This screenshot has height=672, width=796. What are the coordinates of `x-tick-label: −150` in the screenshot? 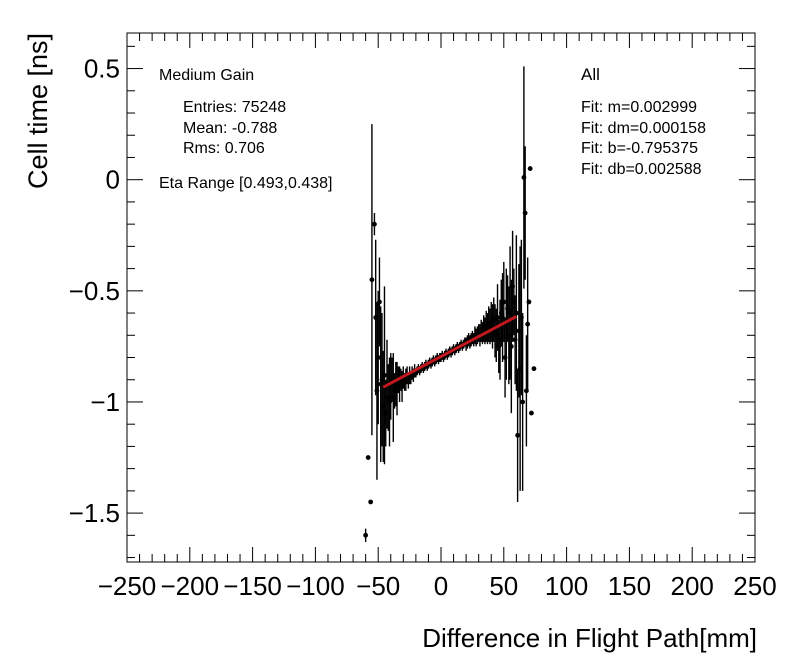 It's located at (252, 586).